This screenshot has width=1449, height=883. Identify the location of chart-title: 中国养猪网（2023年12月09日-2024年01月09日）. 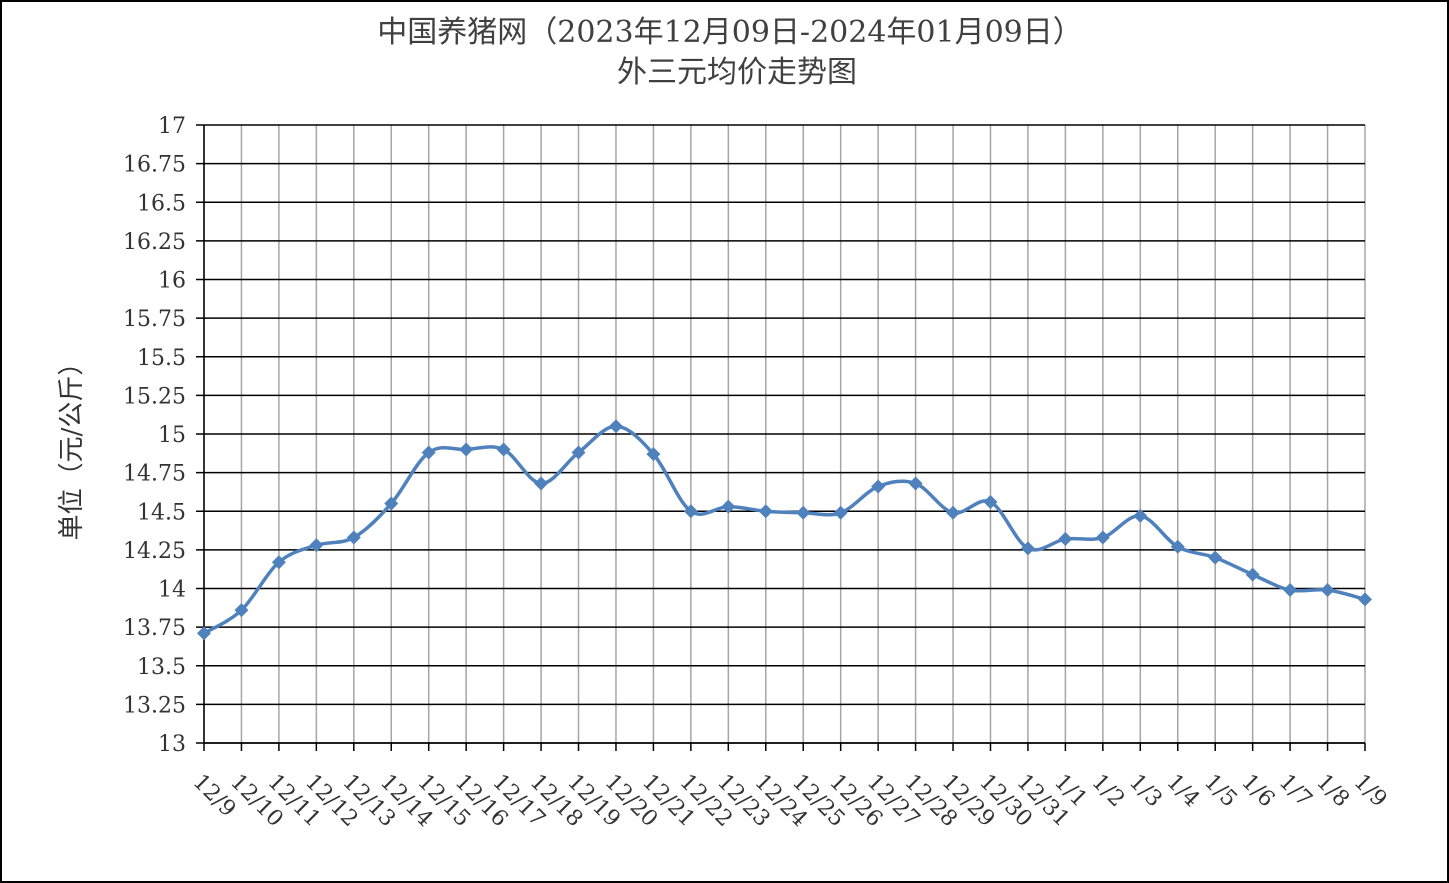
(730, 32).